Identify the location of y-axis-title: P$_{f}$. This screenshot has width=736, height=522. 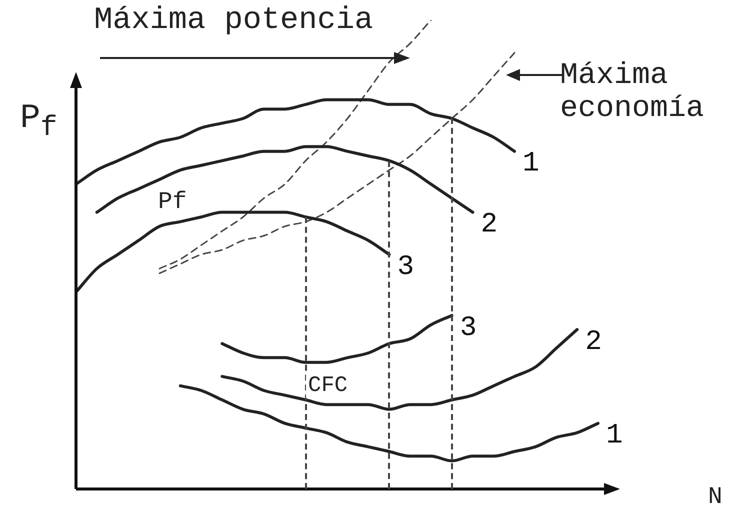
(39, 122).